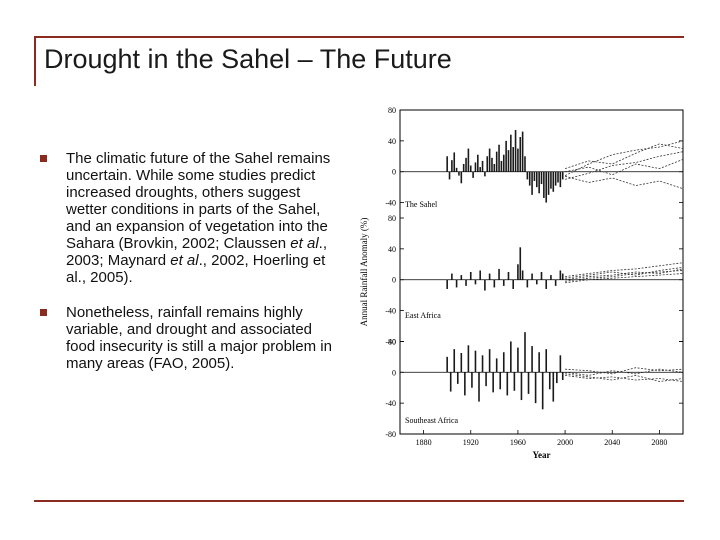  Describe the element at coordinates (35, 61) in the screenshot. I see `frame-left-rule` at that location.